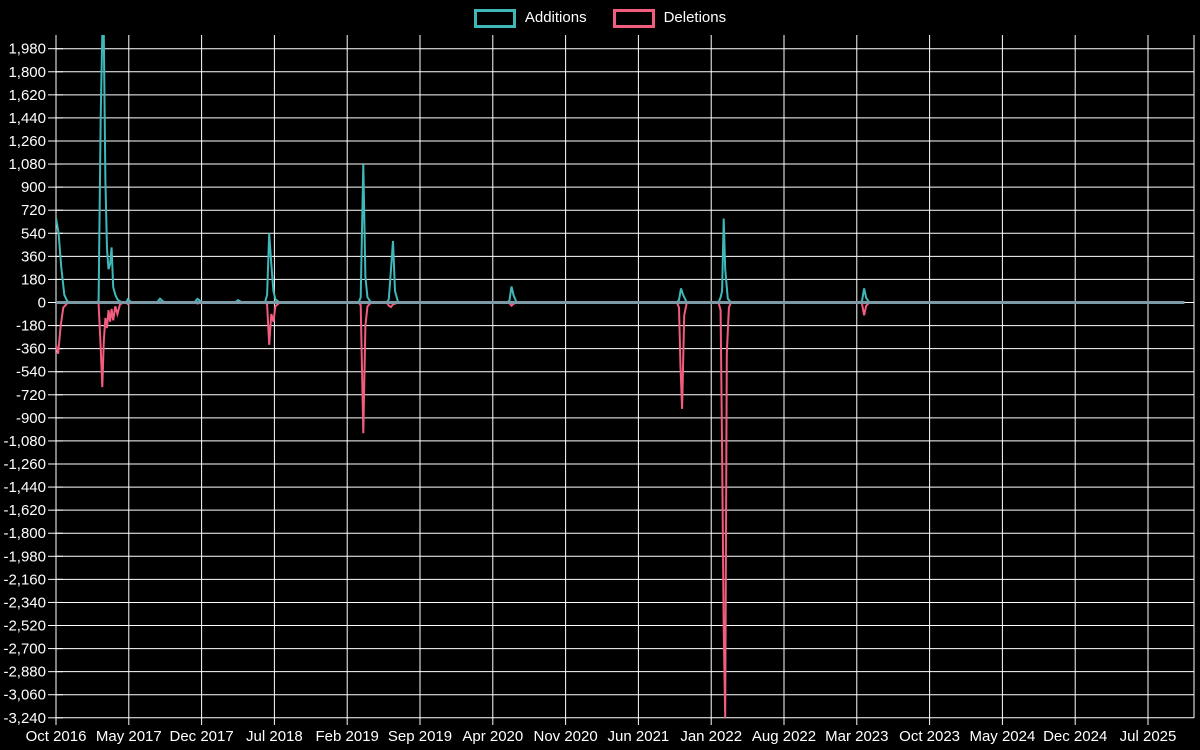 The width and height of the screenshot is (1200, 750). I want to click on y-axis-tick-label: -3,060, so click(24, 695).